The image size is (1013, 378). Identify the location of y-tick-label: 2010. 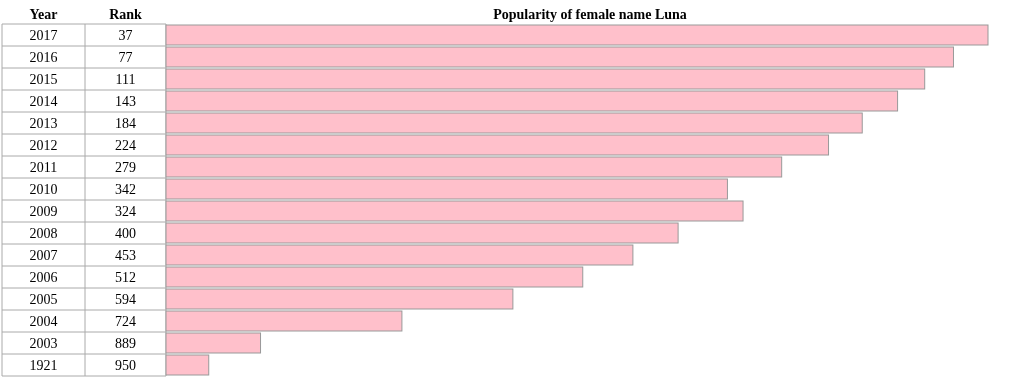
(43, 189).